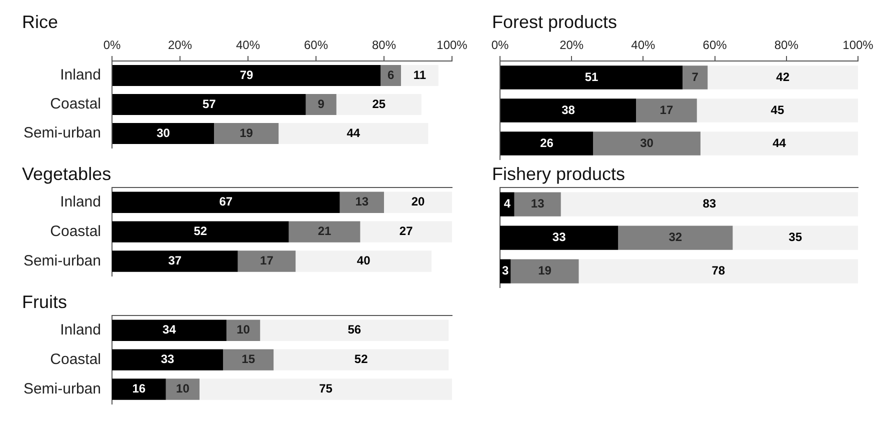 The image size is (892, 422). I want to click on data-label: 4, so click(507, 203).